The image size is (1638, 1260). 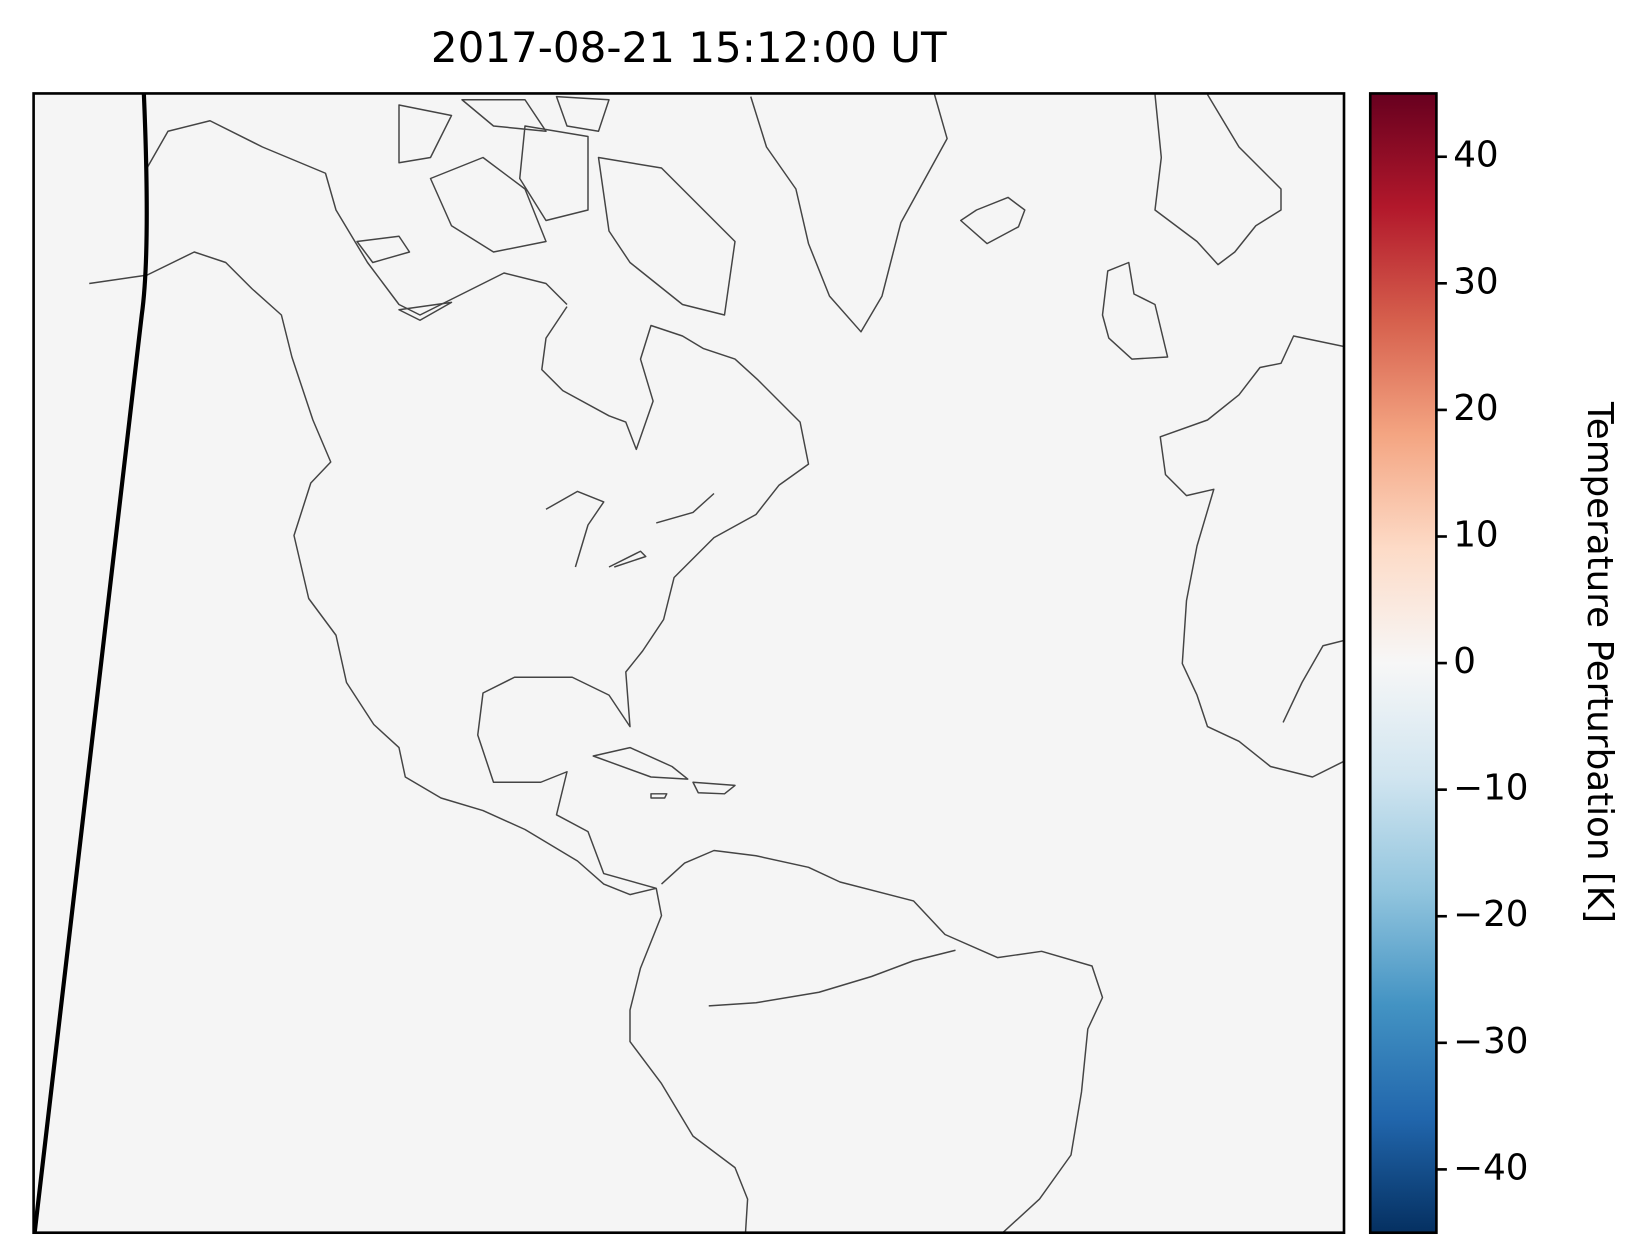 I want to click on british-isles, so click(x=1135, y=310).